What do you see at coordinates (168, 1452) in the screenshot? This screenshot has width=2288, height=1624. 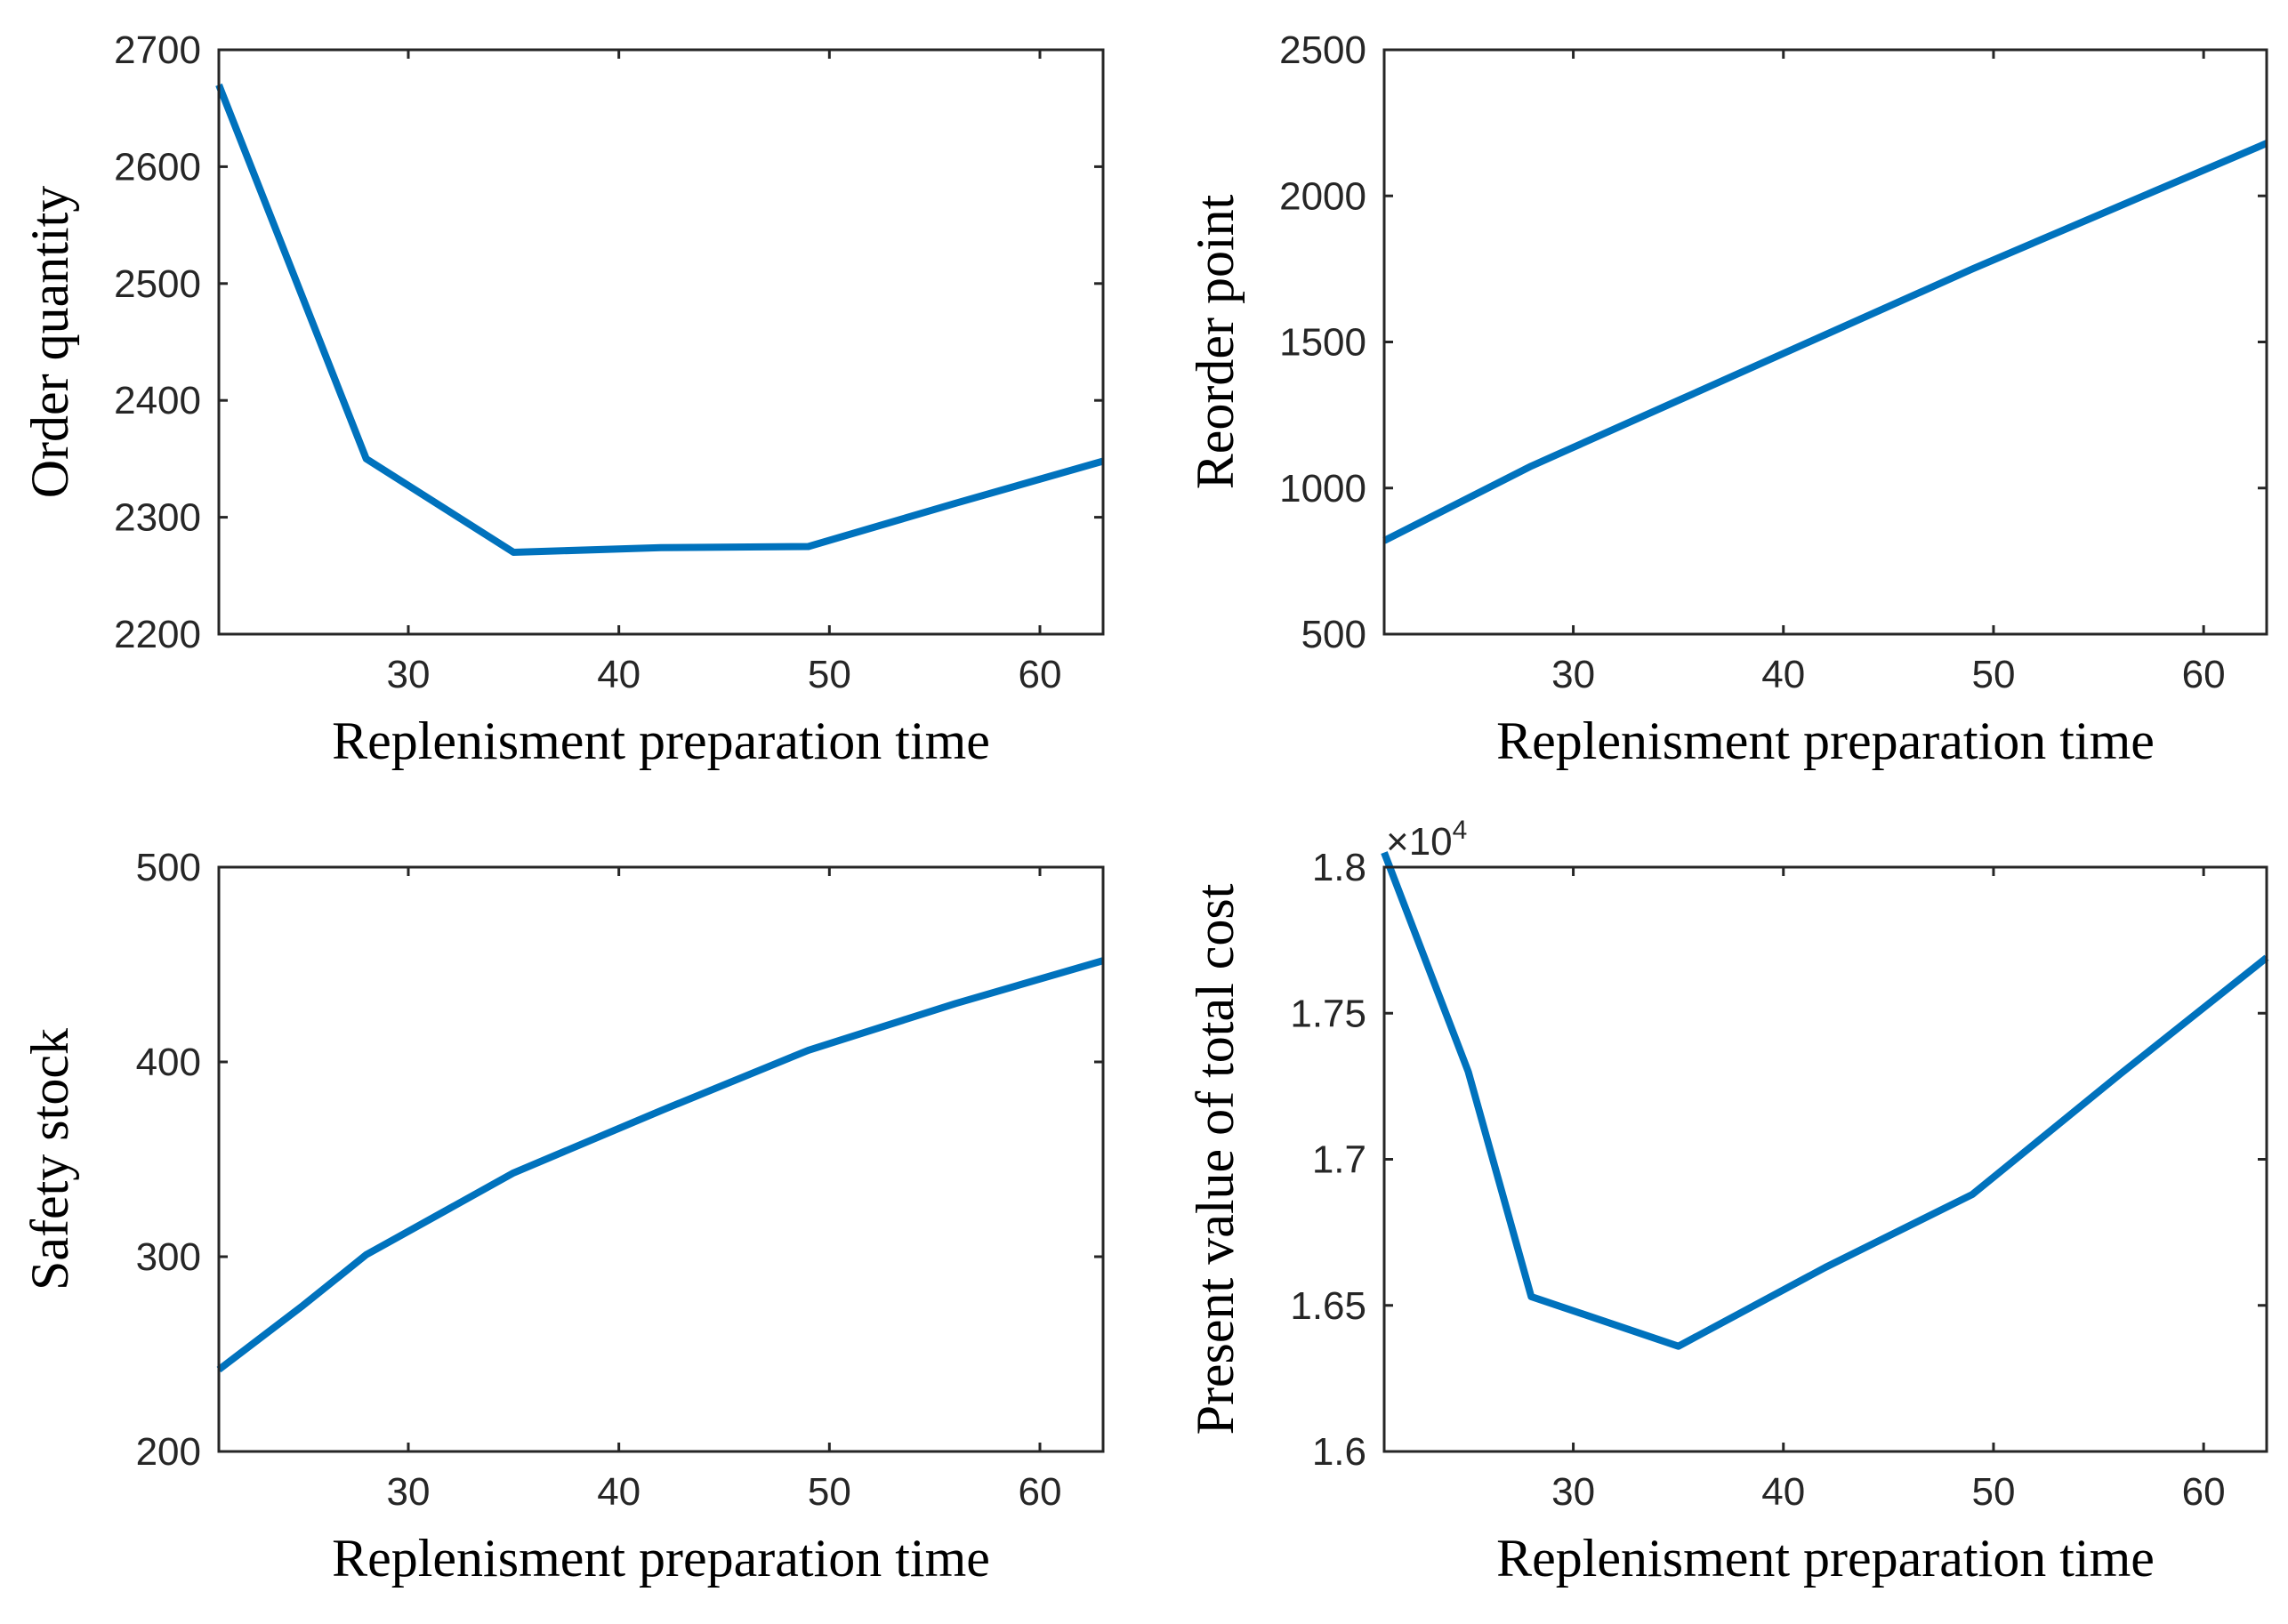 I see `y-tick-label: 200` at bounding box center [168, 1452].